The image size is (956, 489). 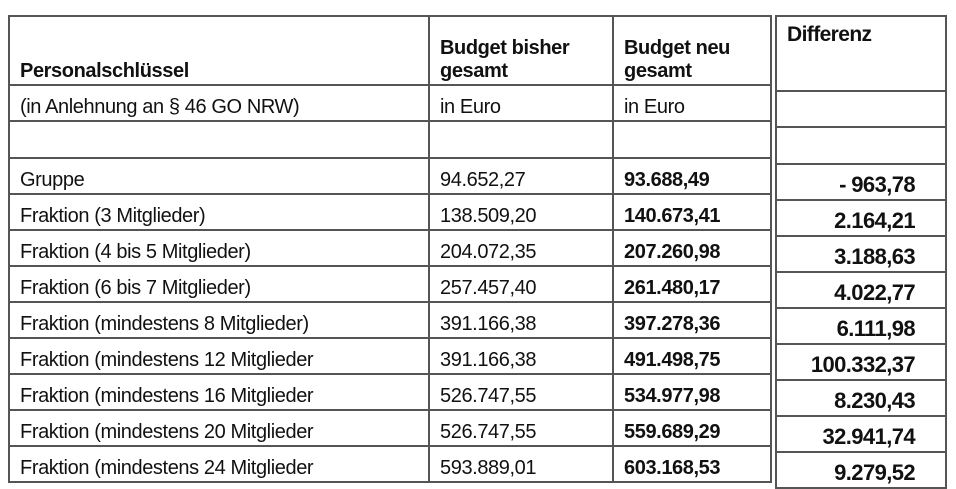 I want to click on difference-row: 6.111,98, so click(x=861, y=326).